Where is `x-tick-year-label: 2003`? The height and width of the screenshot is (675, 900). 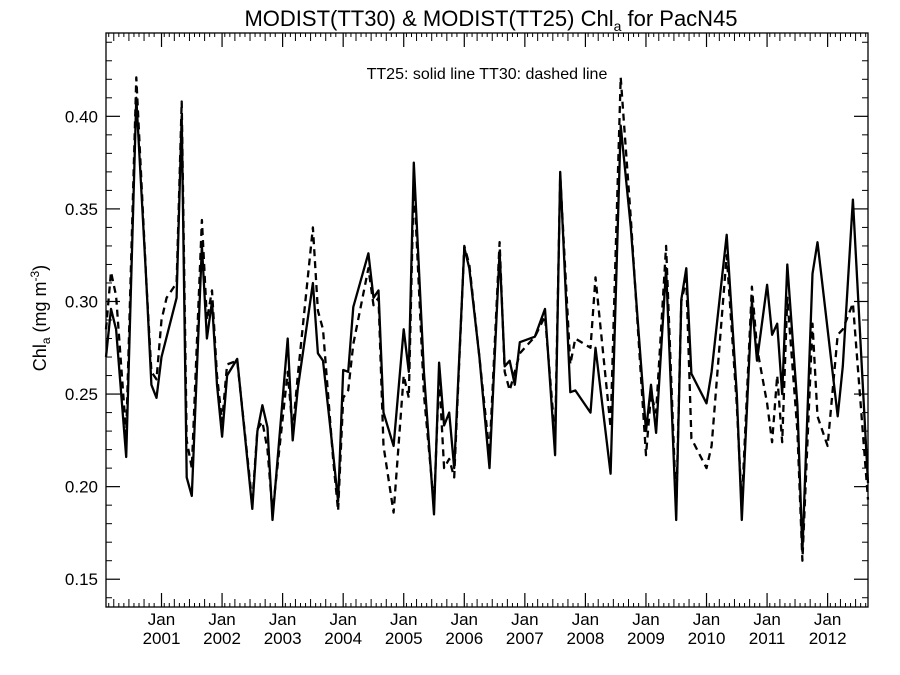
x-tick-year-label: 2003 is located at coordinates (283, 638).